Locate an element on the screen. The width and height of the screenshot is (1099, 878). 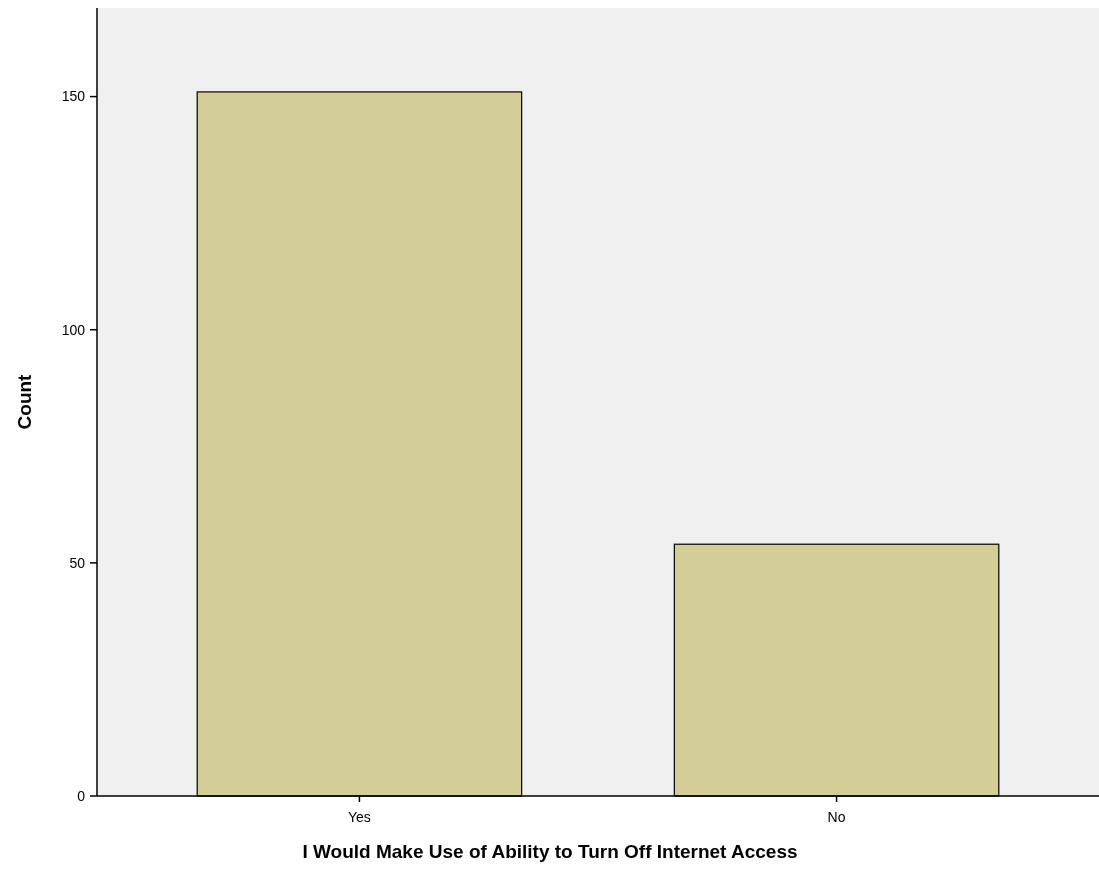
y-tick-label: 100 is located at coordinates (73, 329).